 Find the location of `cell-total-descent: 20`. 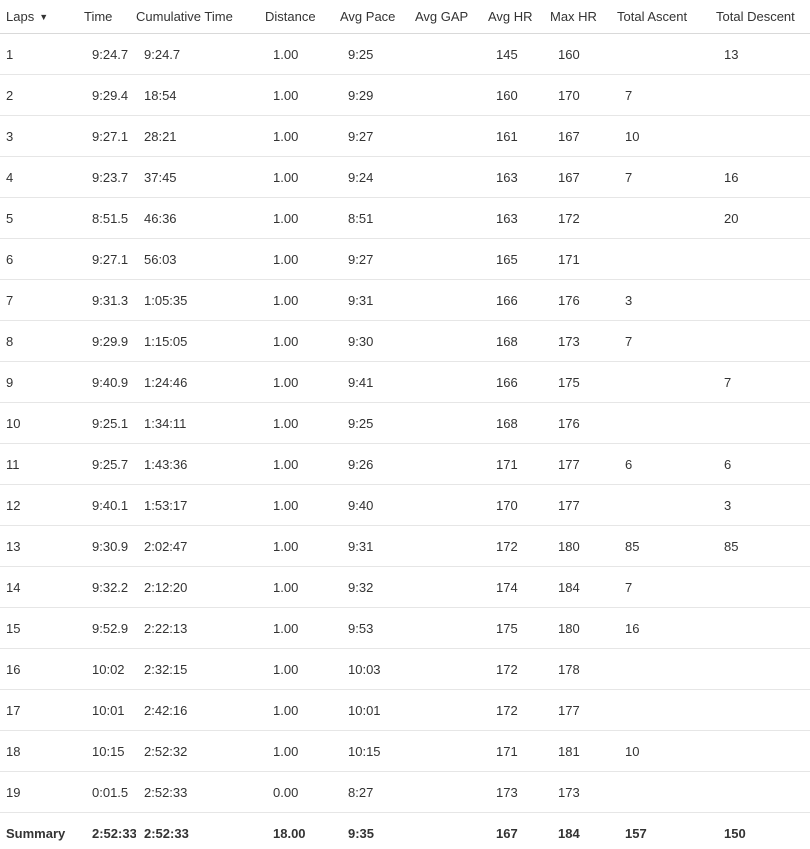

cell-total-descent: 20 is located at coordinates (763, 218).